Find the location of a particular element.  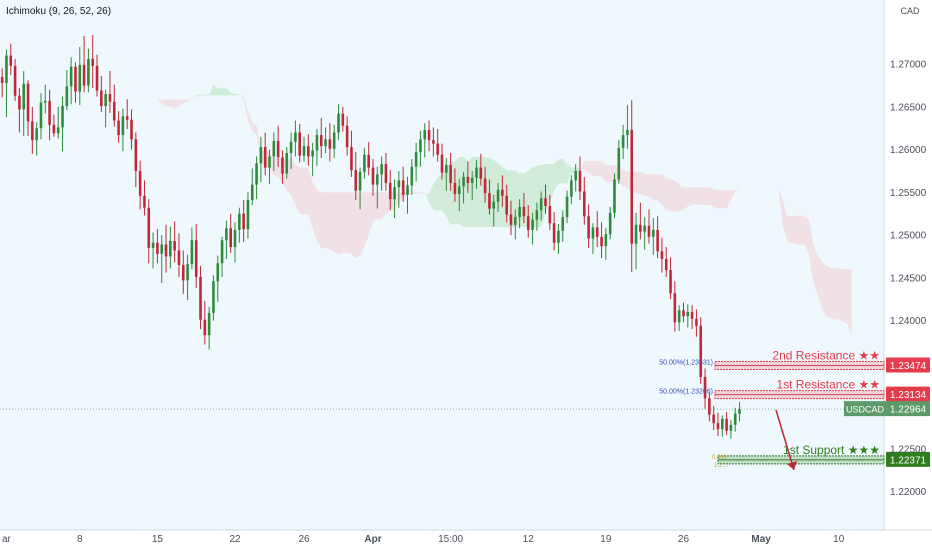

price-tag: 1.23134 is located at coordinates (908, 394).